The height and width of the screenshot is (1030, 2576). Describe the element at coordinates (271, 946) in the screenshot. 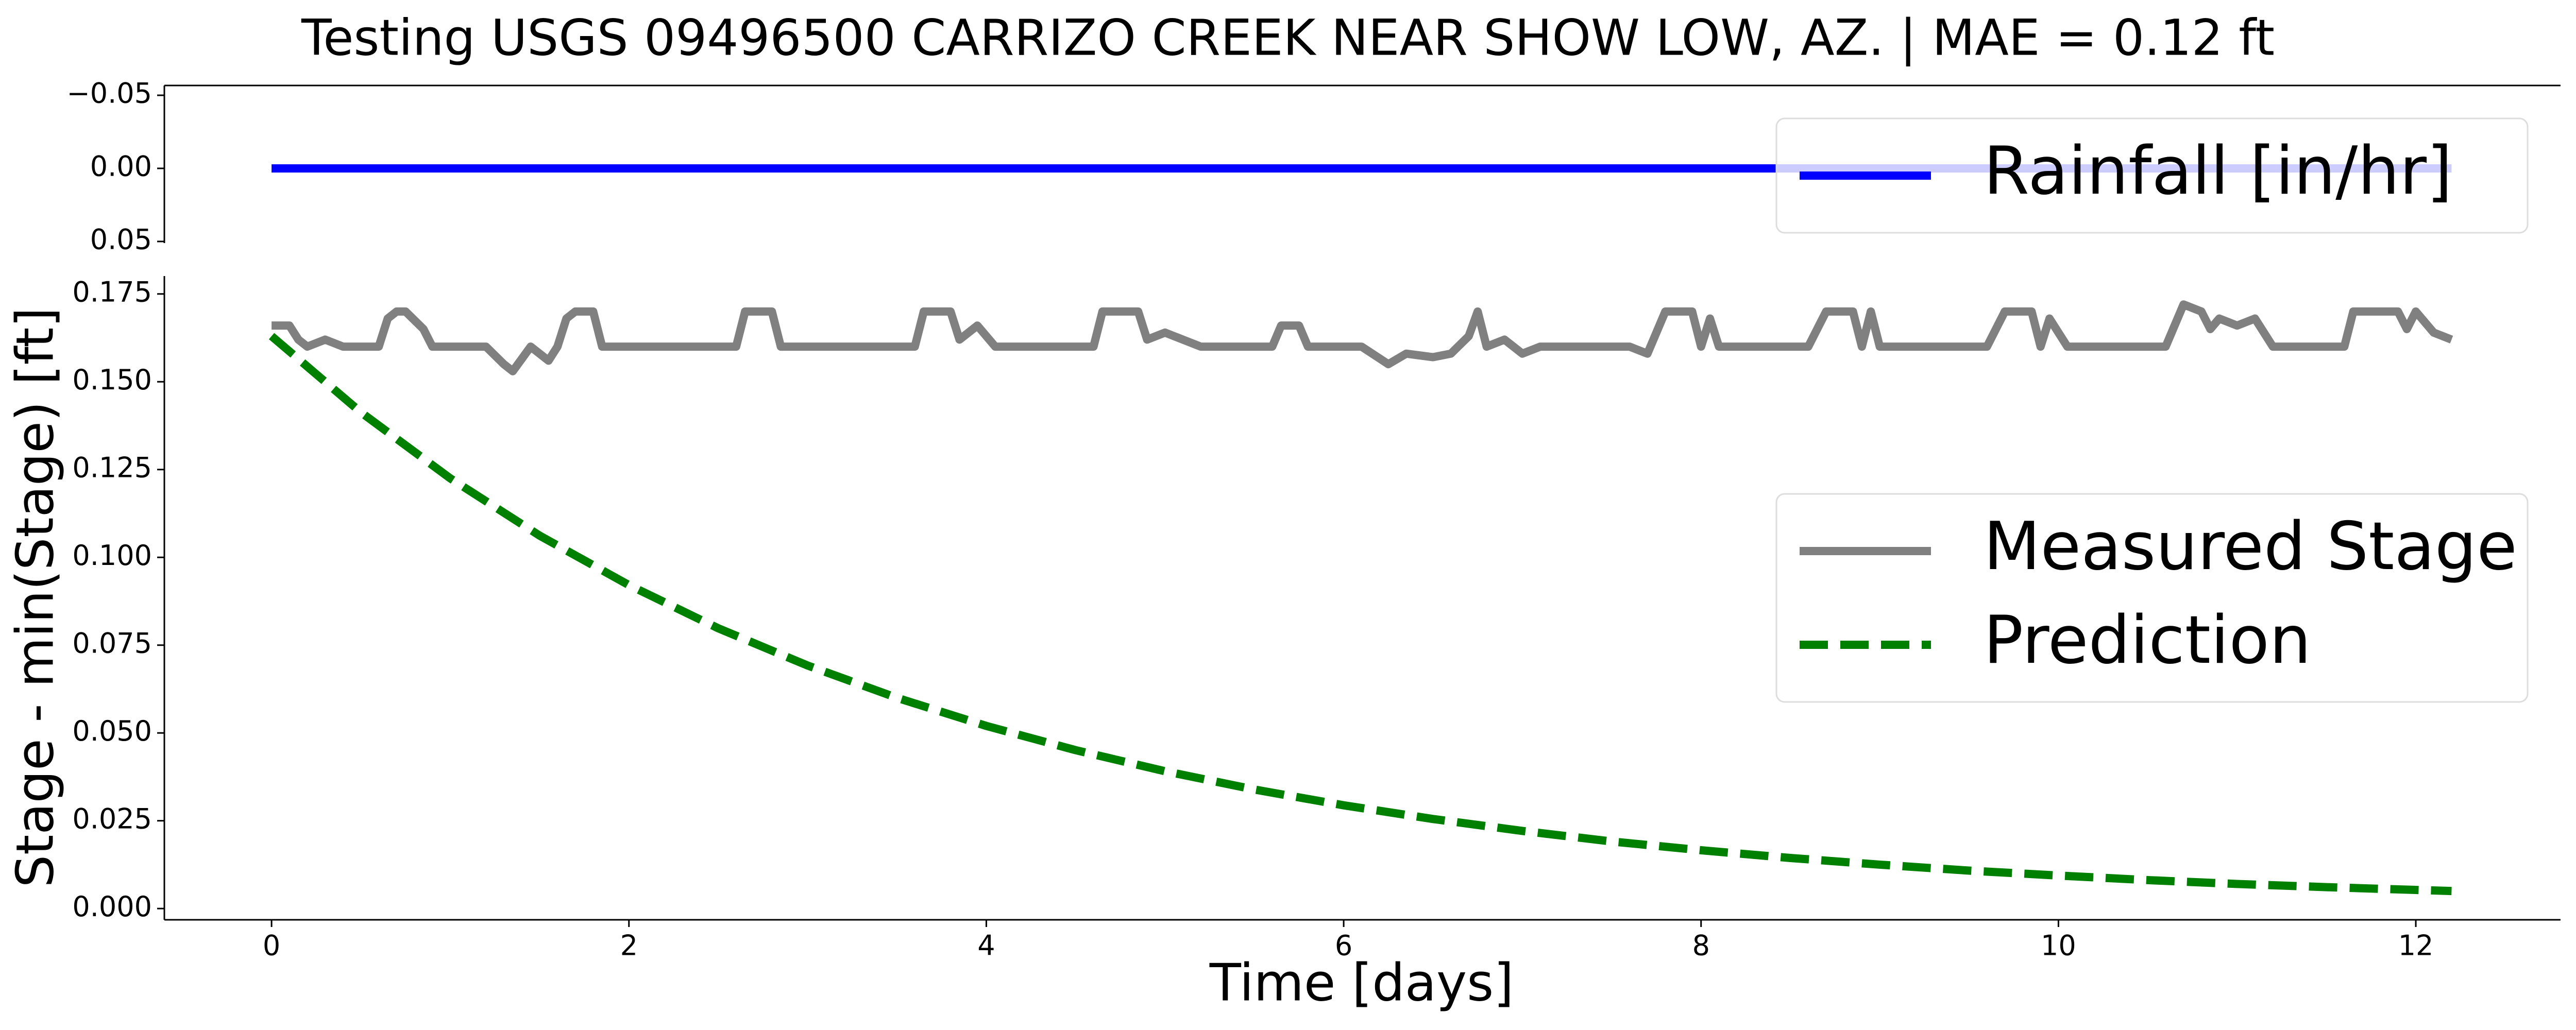

I see `x-tick-label: 0` at that location.